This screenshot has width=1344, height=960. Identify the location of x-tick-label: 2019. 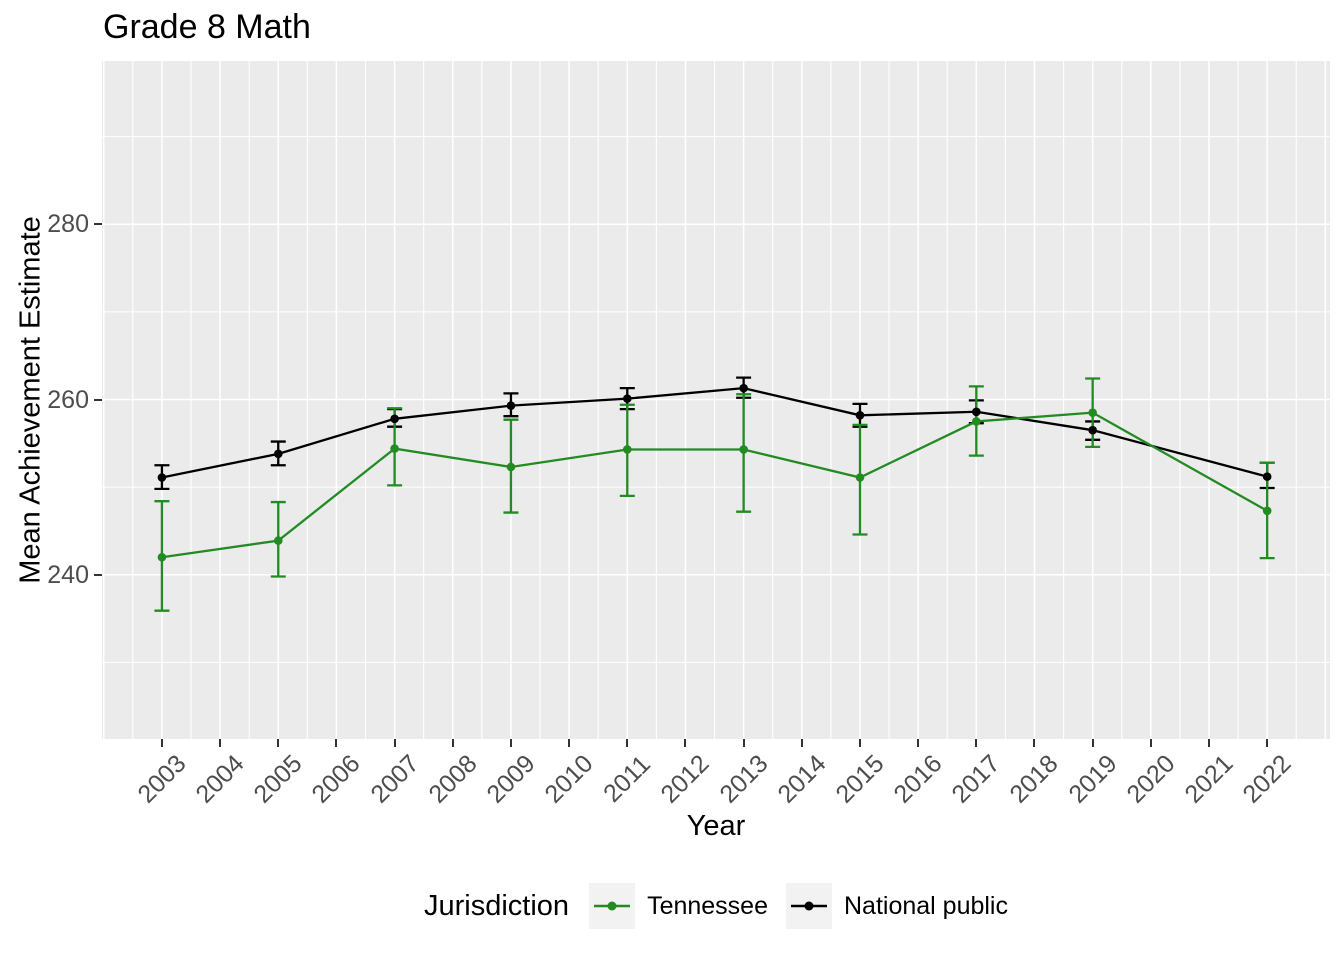
(1093, 779).